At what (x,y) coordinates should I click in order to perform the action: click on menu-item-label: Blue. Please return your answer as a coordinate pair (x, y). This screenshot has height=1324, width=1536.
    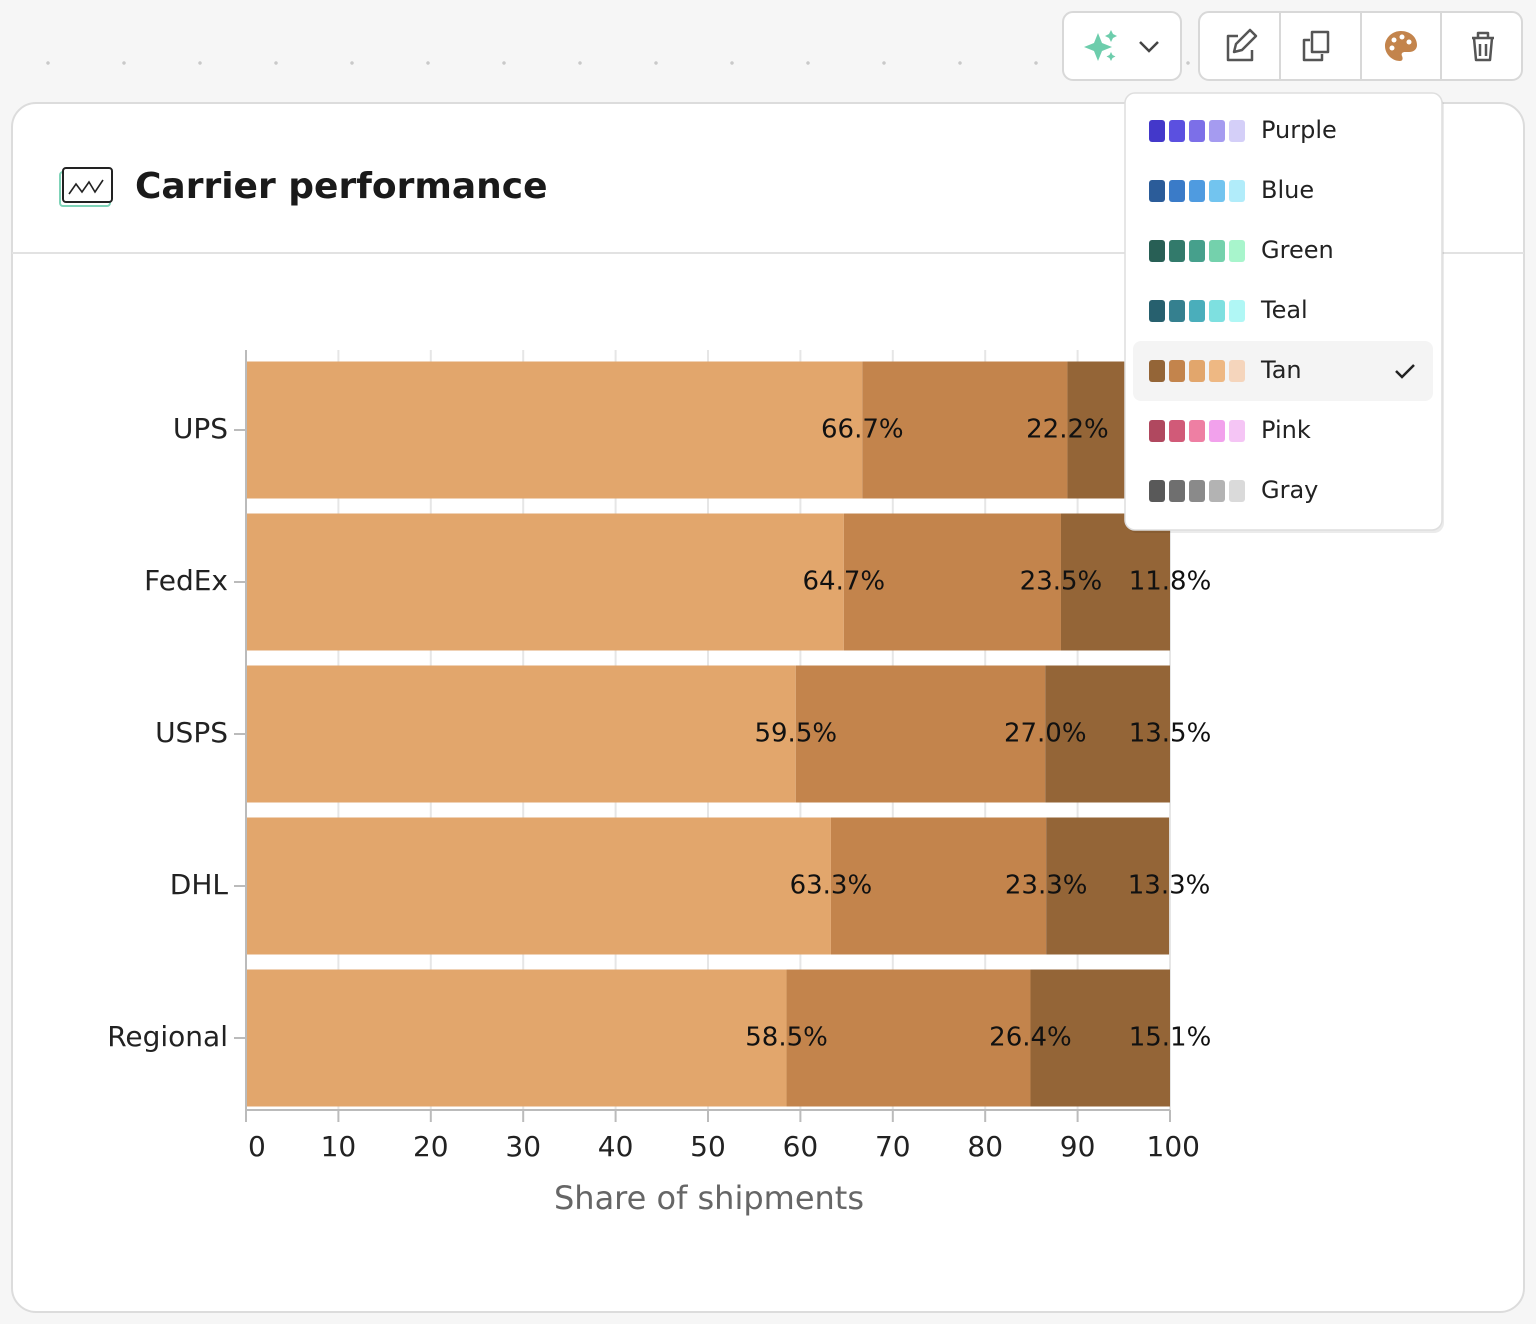
    Looking at the image, I should click on (1287, 190).